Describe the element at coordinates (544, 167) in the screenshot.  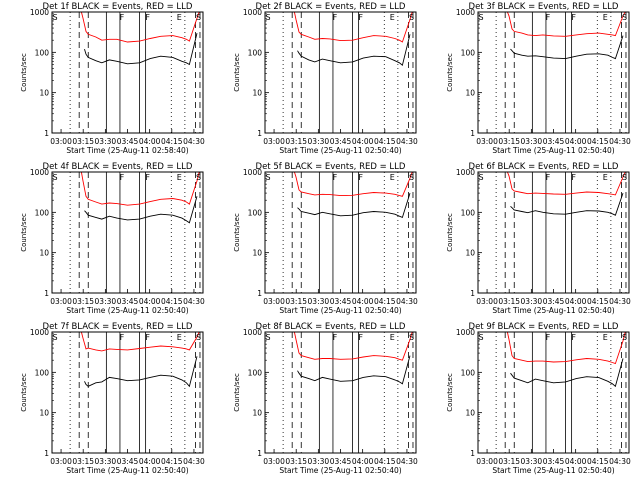
I see `chart-title: Det 6f BLACK = Events, RED = LLD` at that location.